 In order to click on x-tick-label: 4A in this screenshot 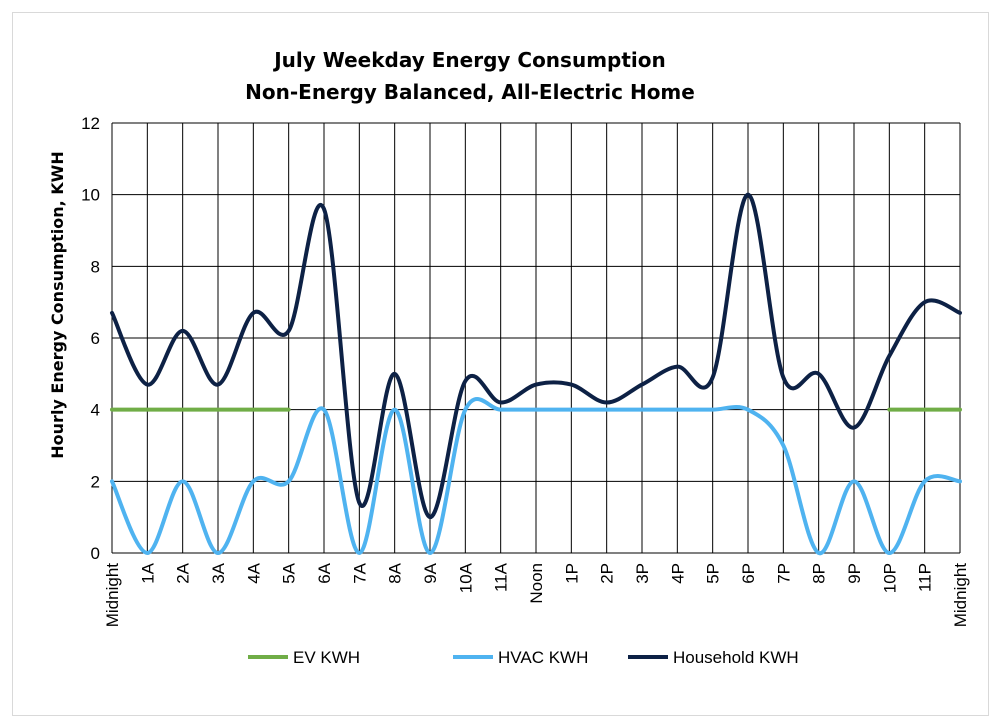, I will do `click(253, 572)`.